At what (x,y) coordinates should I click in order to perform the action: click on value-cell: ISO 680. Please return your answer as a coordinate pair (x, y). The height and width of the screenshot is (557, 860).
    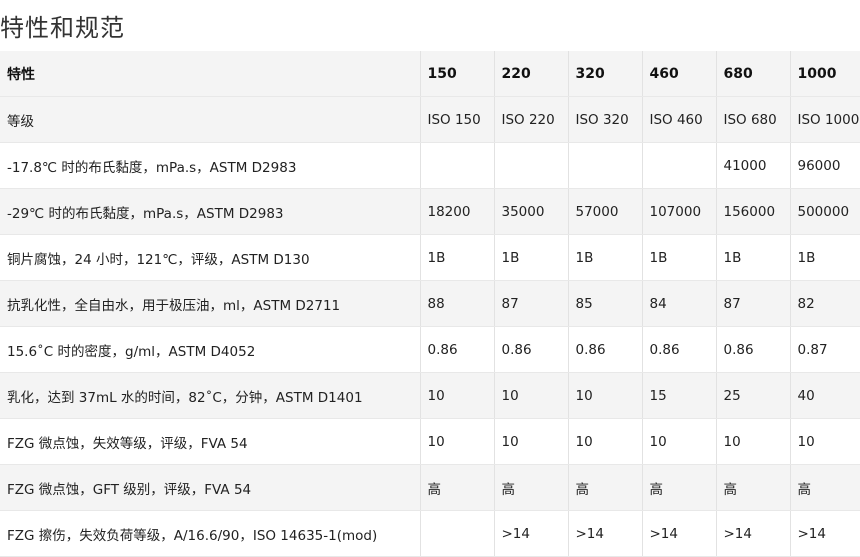
    Looking at the image, I should click on (752, 119).